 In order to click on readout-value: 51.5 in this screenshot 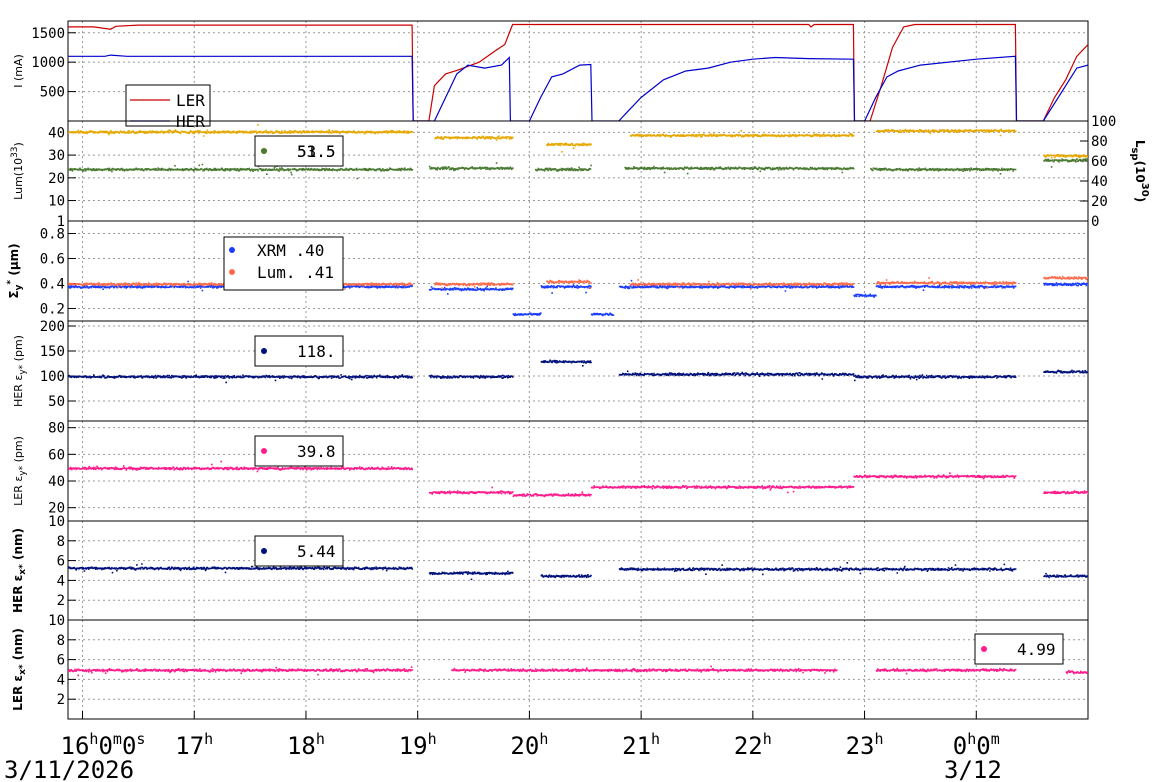, I will do `click(316, 151)`.